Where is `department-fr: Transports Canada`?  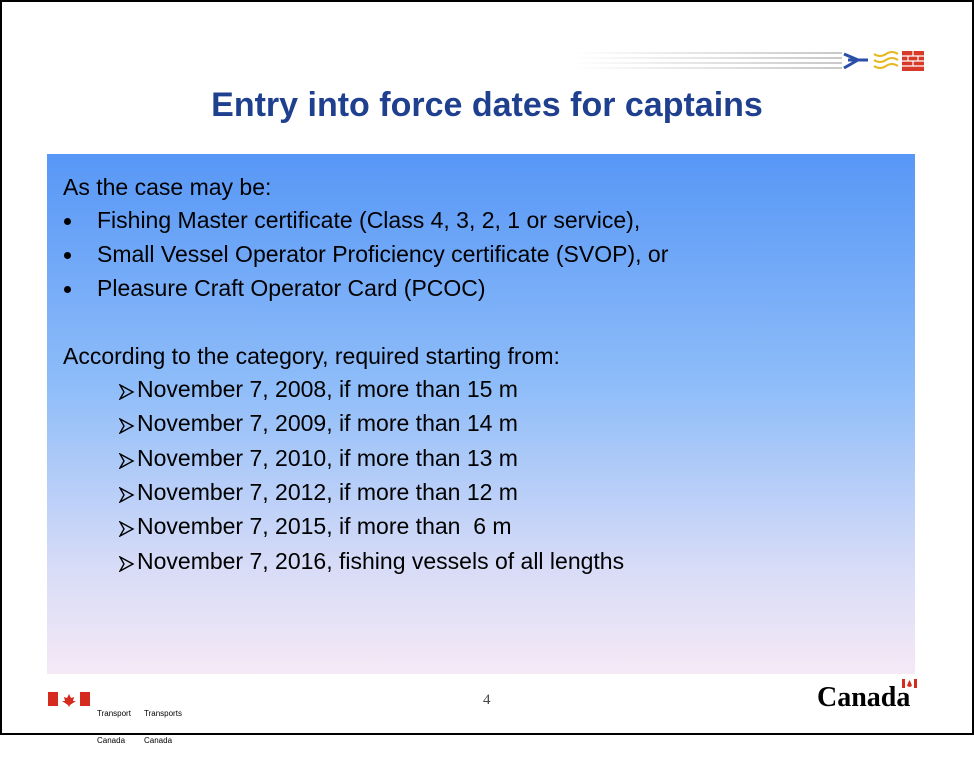
department-fr: Transports Canada is located at coordinates (163, 727).